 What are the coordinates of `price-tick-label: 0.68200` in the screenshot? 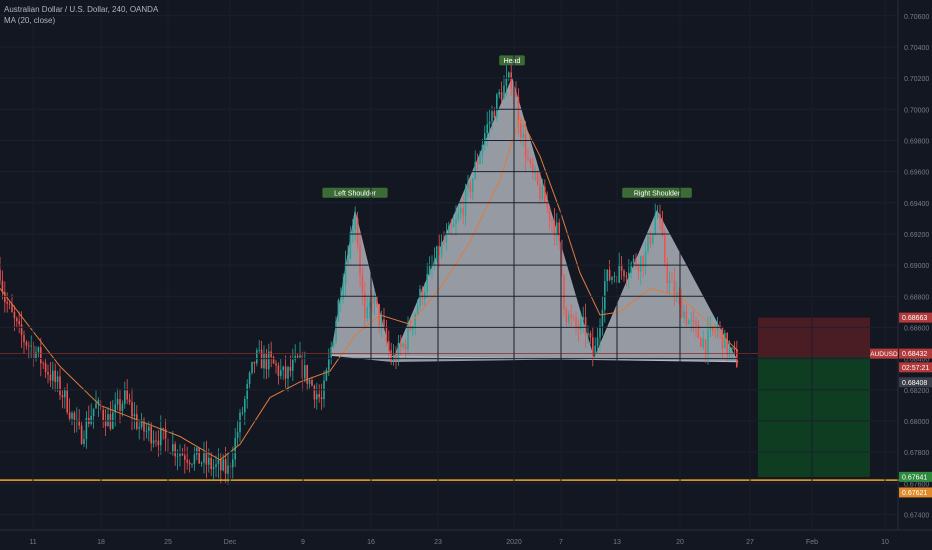 It's located at (916, 391).